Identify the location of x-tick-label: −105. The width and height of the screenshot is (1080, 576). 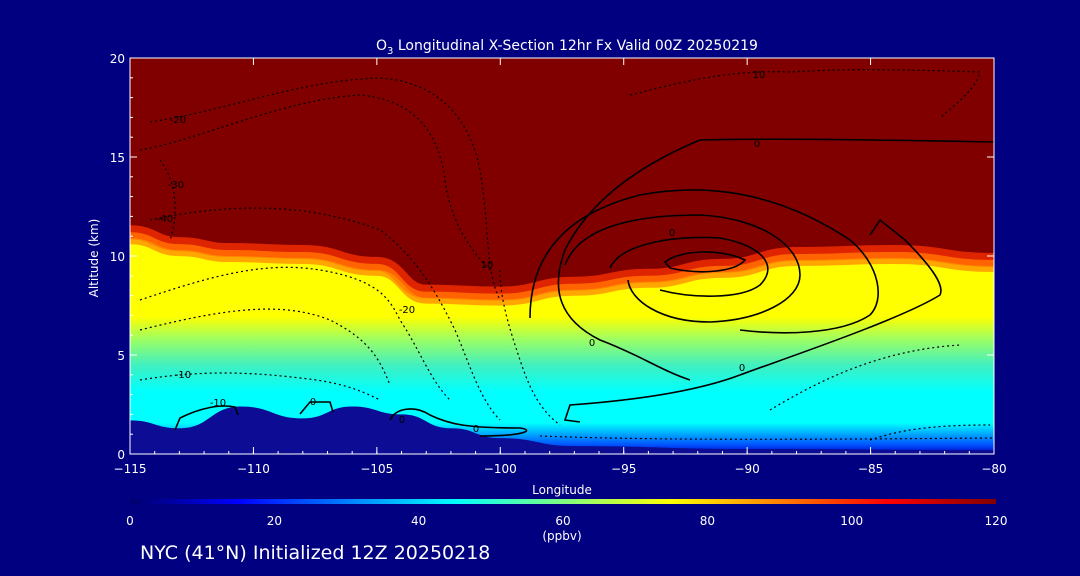
(376, 469).